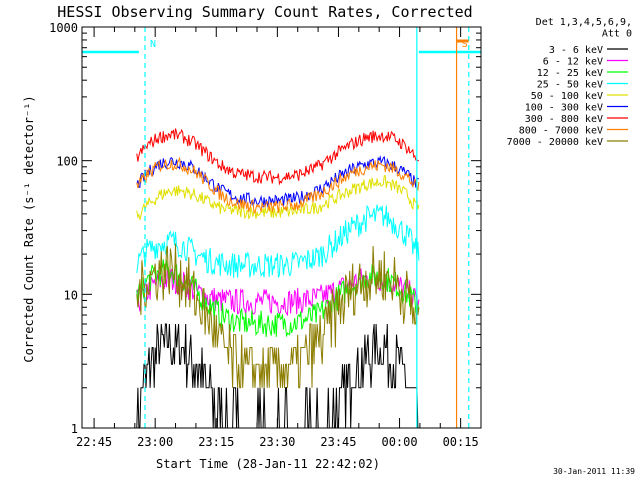 The width and height of the screenshot is (640, 480). I want to click on x-tick-label: 00:15, so click(461, 442).